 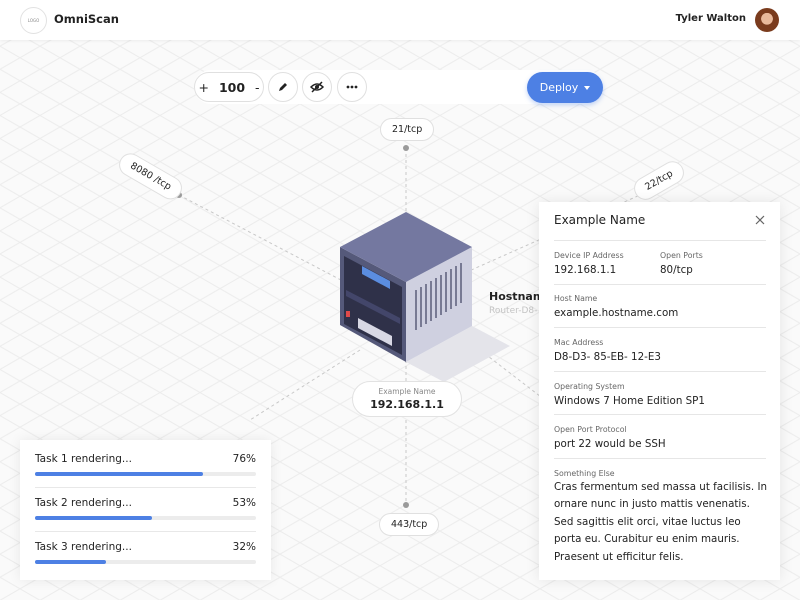 What do you see at coordinates (33, 20) in the screenshot?
I see `logo: LOGO` at bounding box center [33, 20].